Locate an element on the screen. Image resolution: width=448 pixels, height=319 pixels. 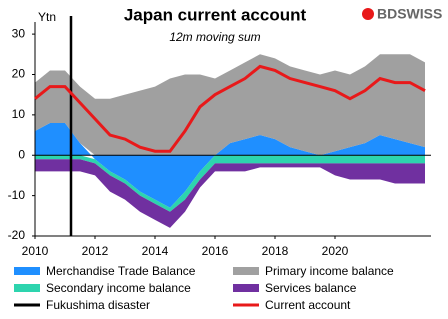
brand-logo: BDSWISS is located at coordinates (402, 14).